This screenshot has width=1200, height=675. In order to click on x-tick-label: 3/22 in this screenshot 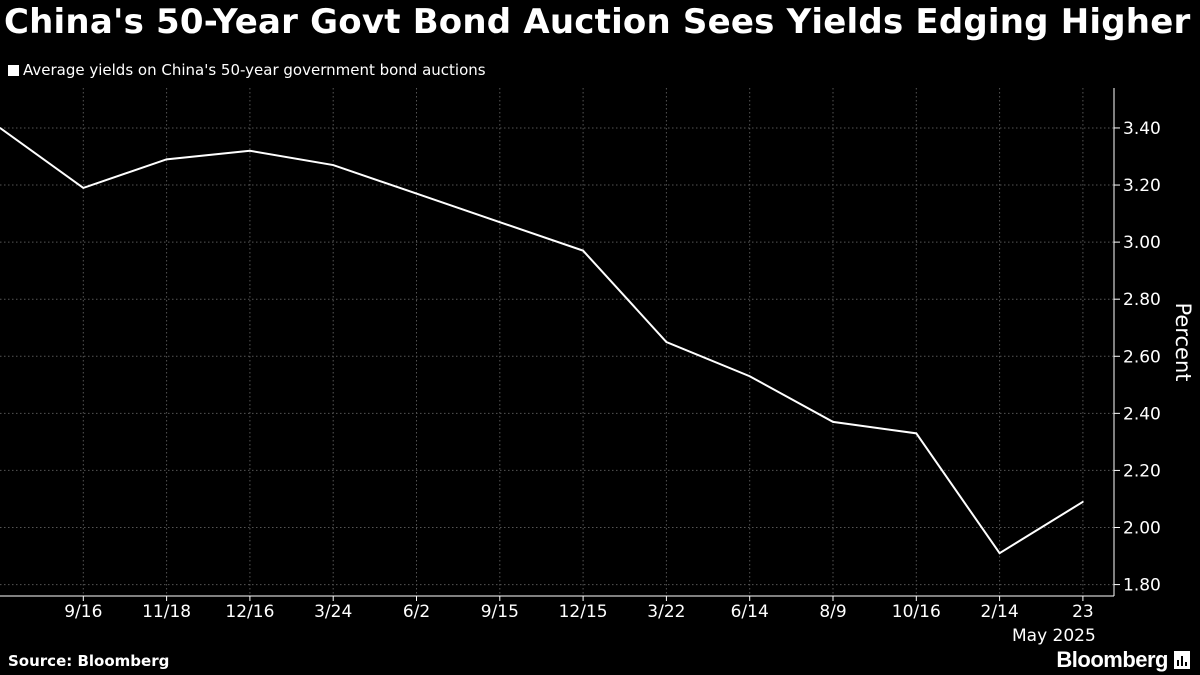, I will do `click(666, 612)`.